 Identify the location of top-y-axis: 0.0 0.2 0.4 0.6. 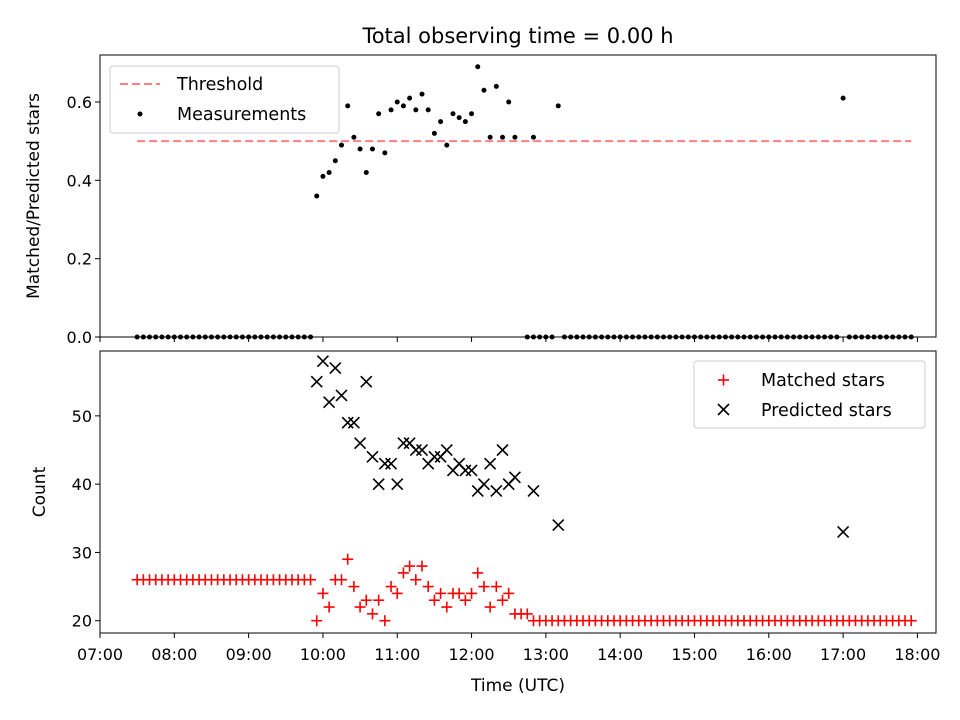
(83, 220).